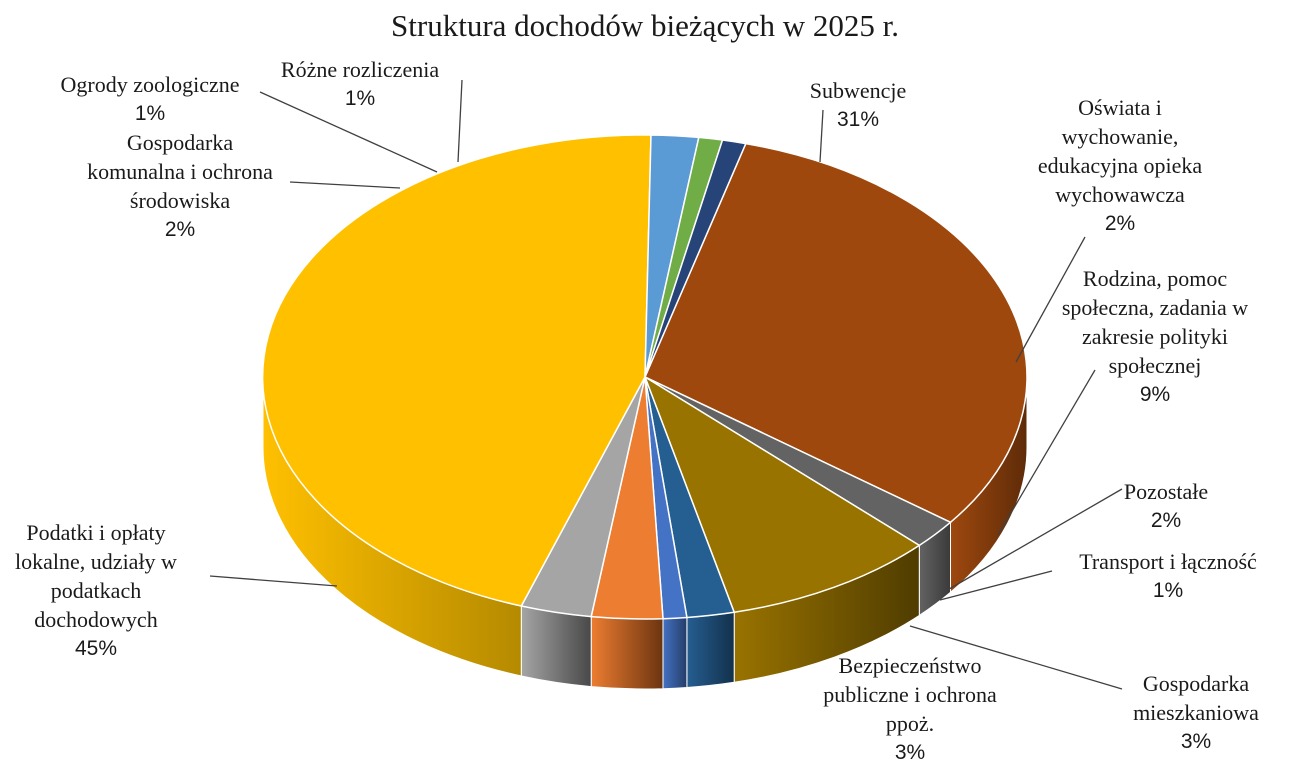 The image size is (1290, 767). I want to click on pie-side-bezpieczenstwo-publiczne-i-ochrona-ppoz, so click(556, 646).